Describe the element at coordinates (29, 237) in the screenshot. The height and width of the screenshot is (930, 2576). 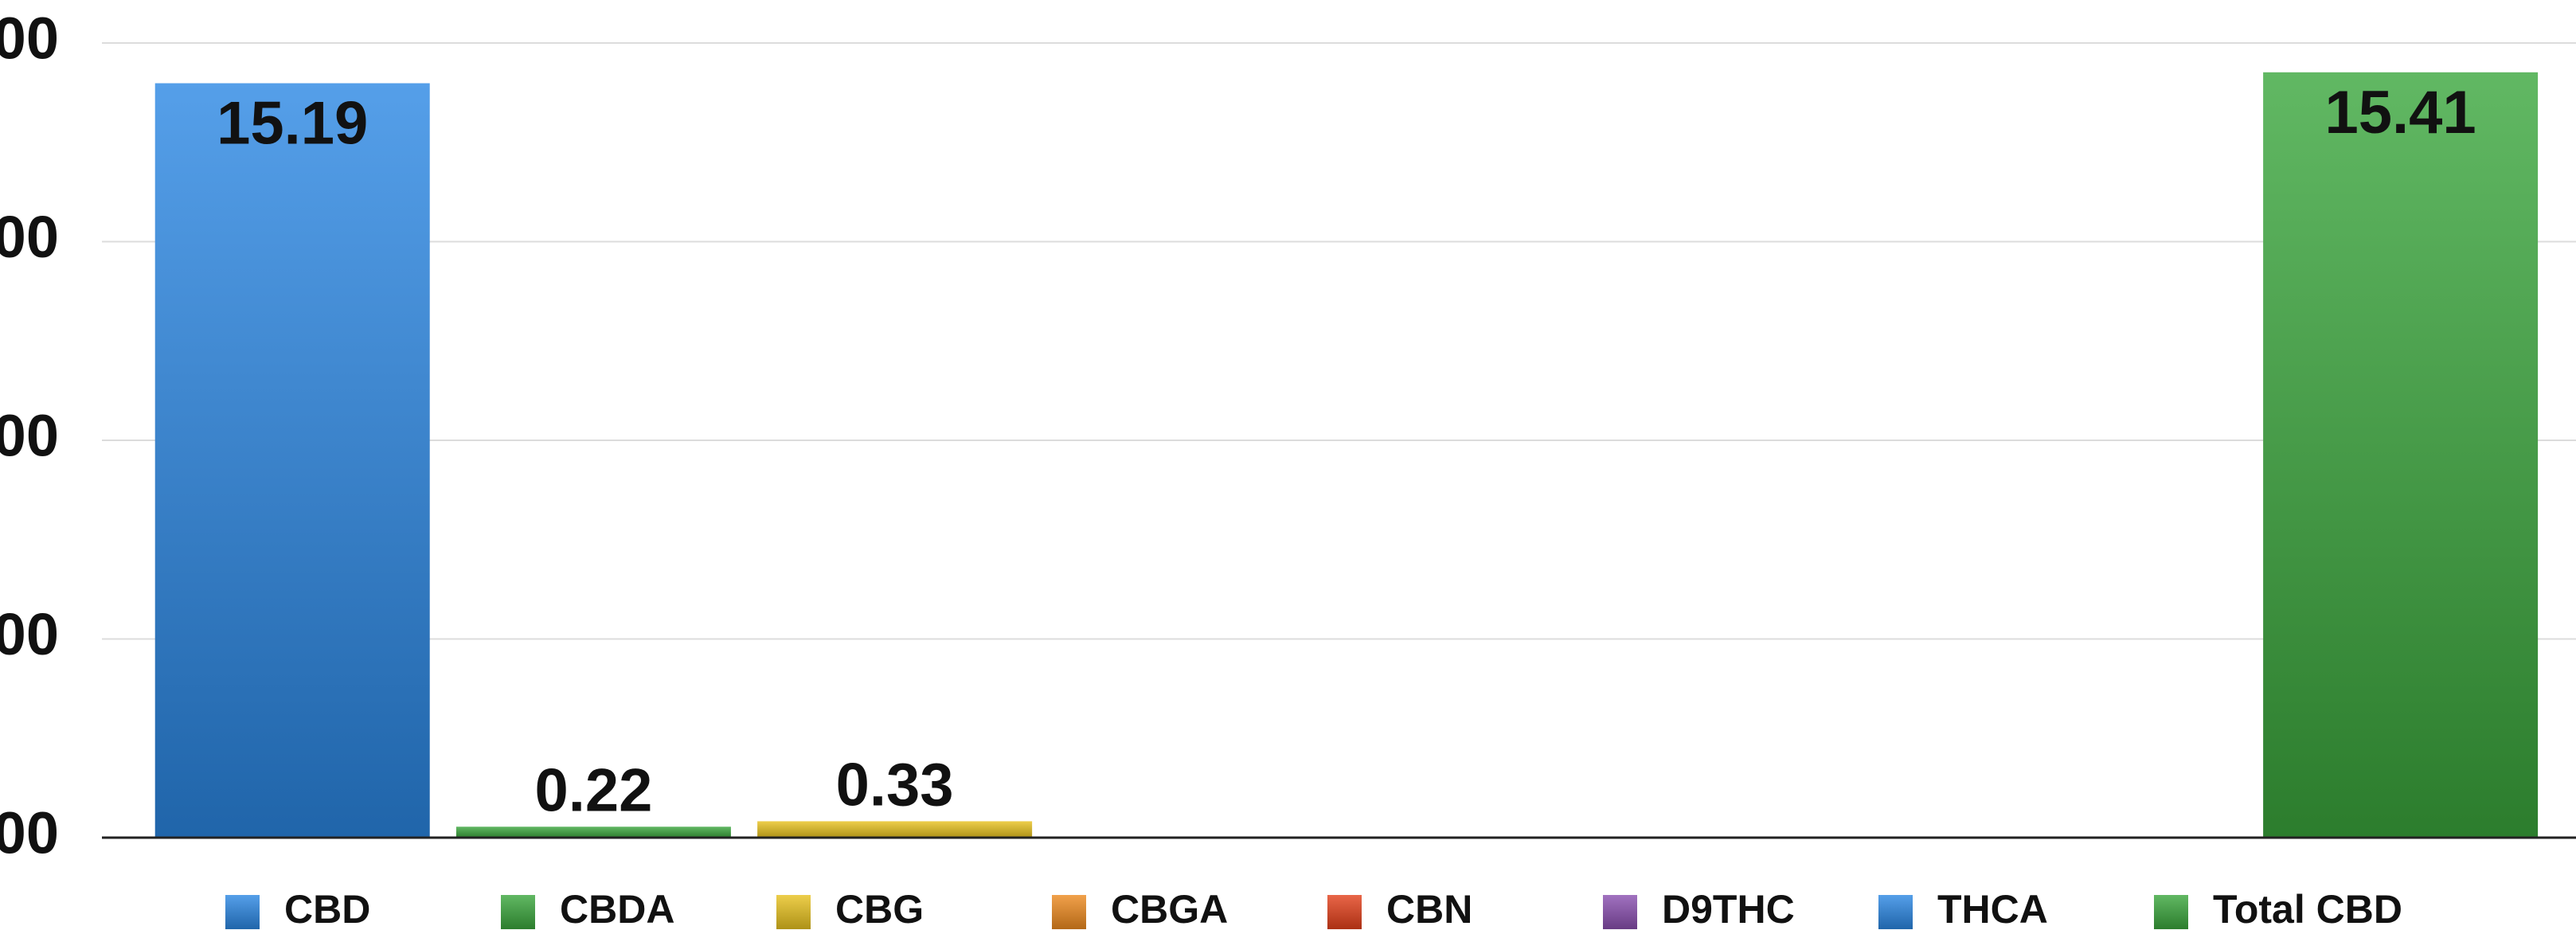
I see `y-tick-label: 12.00` at that location.